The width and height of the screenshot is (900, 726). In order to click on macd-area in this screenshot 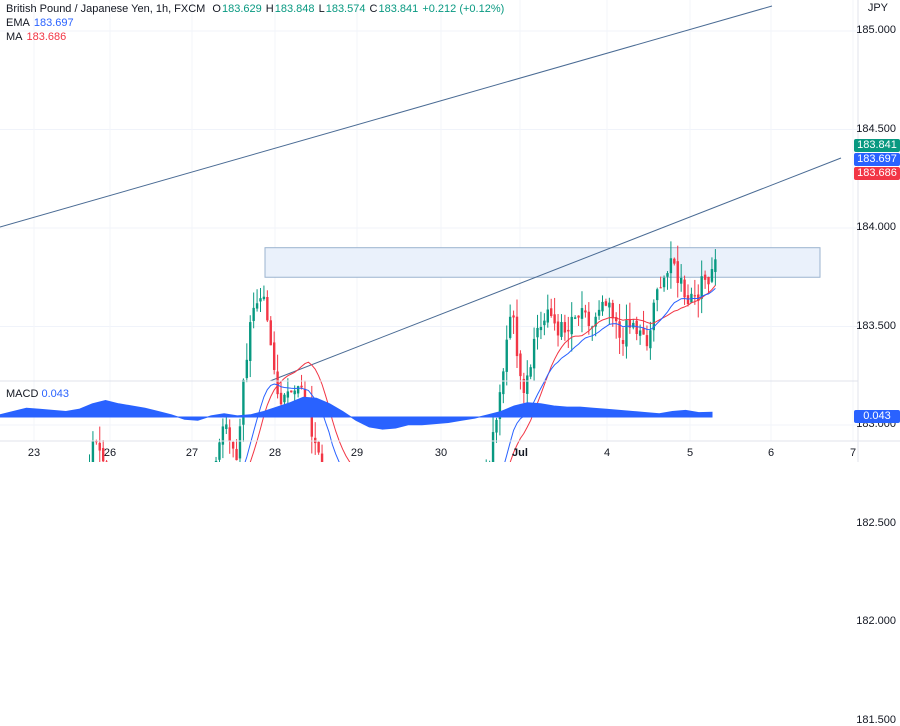, I will do `click(356, 413)`.